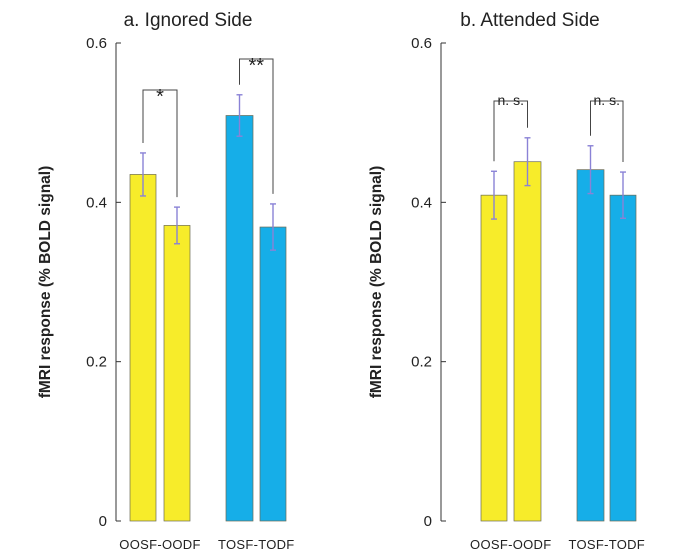 The width and height of the screenshot is (690, 560). What do you see at coordinates (529, 20) in the screenshot?
I see `chart-title: b. Attended Side` at bounding box center [529, 20].